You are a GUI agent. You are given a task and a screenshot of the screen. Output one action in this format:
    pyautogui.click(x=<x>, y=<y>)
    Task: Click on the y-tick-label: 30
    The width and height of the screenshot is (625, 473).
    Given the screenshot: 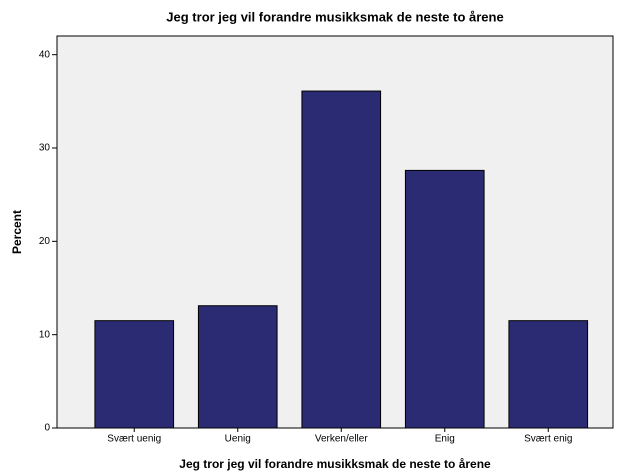 What is the action you would take?
    pyautogui.click(x=45, y=148)
    